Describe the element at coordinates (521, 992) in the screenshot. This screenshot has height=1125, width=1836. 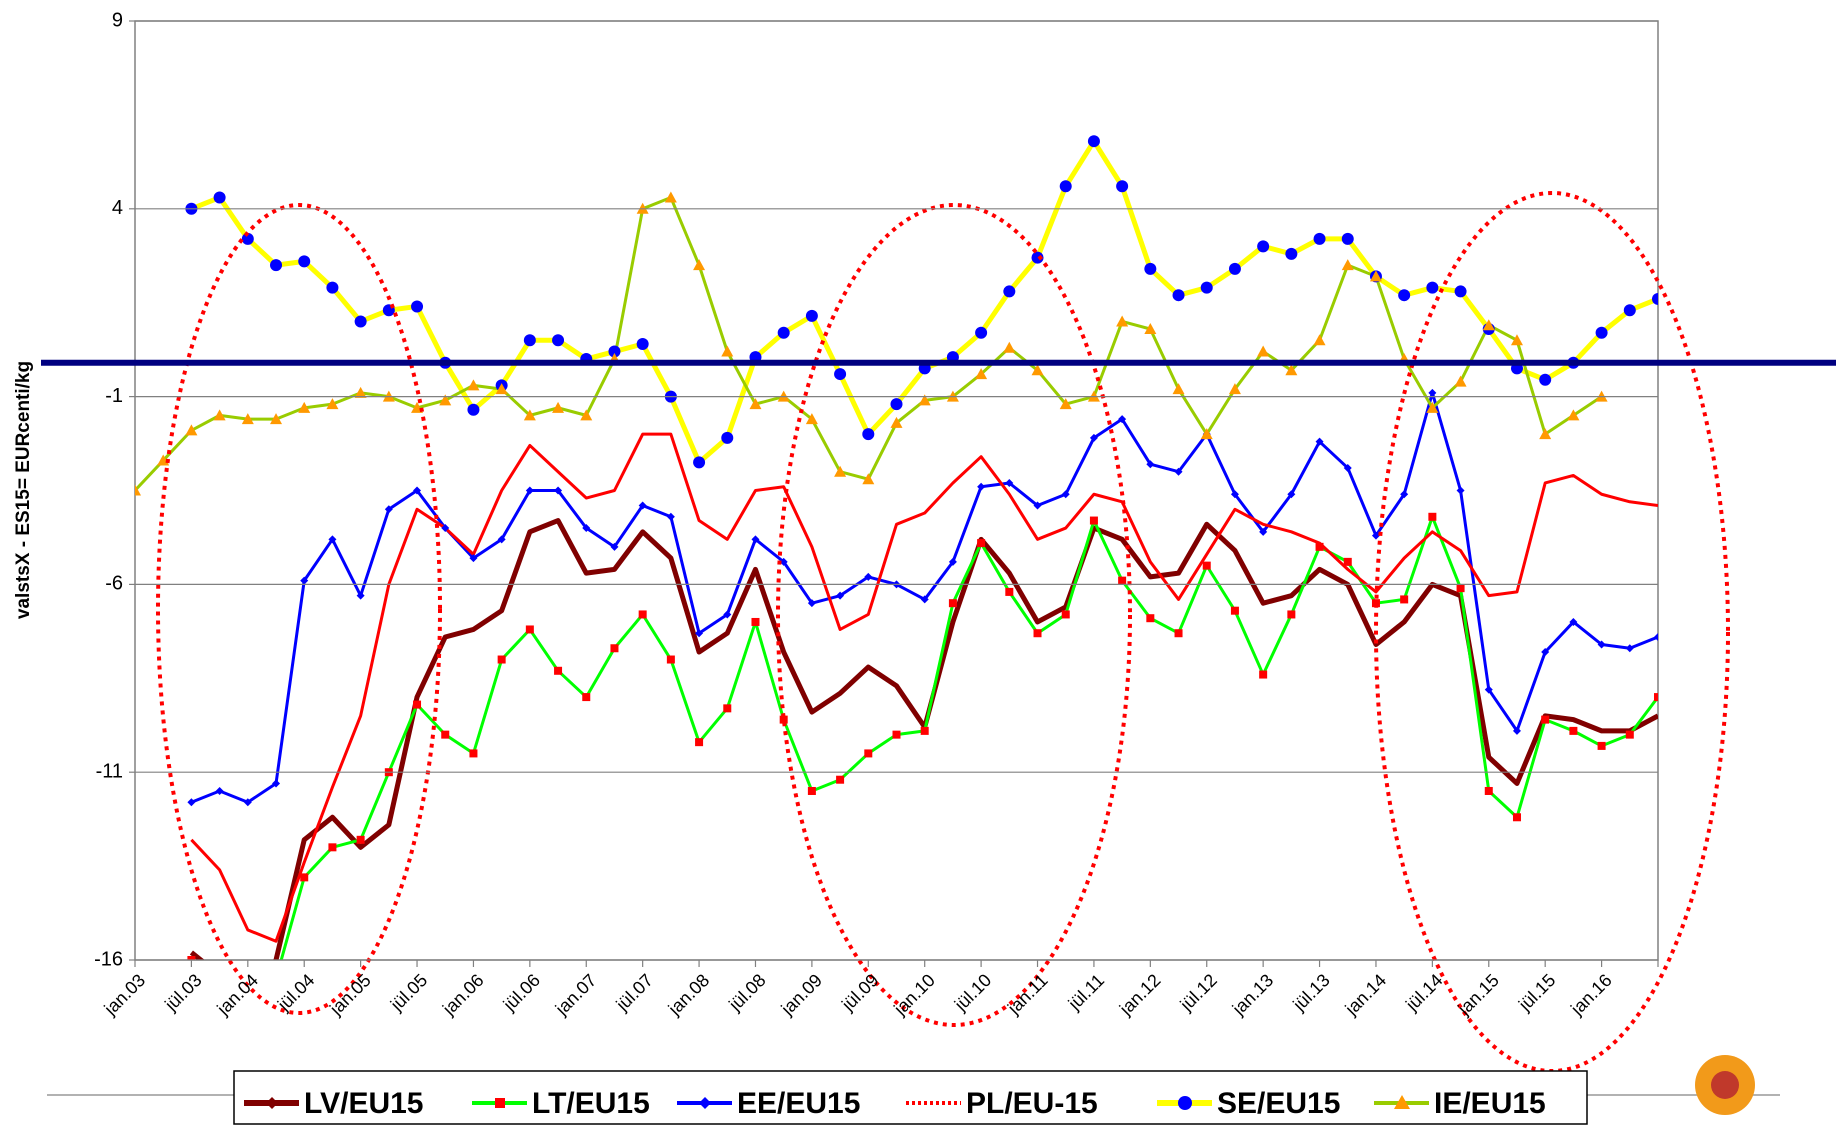
I see `x-tick-label: jül.06` at that location.